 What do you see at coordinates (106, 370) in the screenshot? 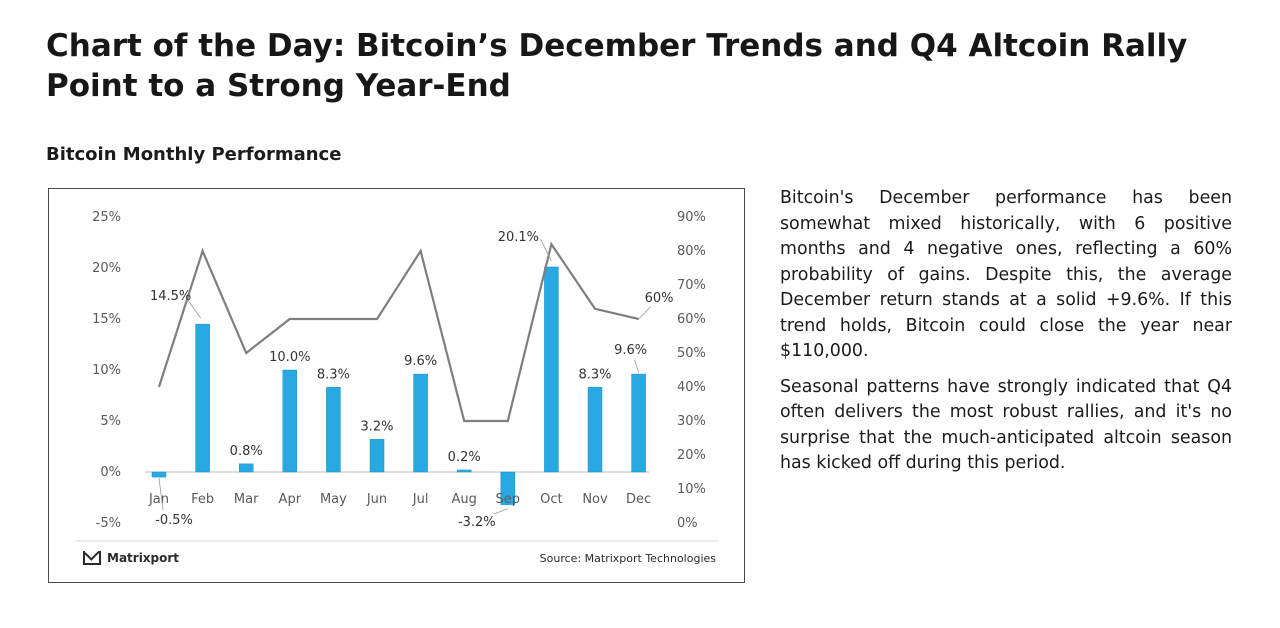
I see `left-axis-tick: 10%` at bounding box center [106, 370].